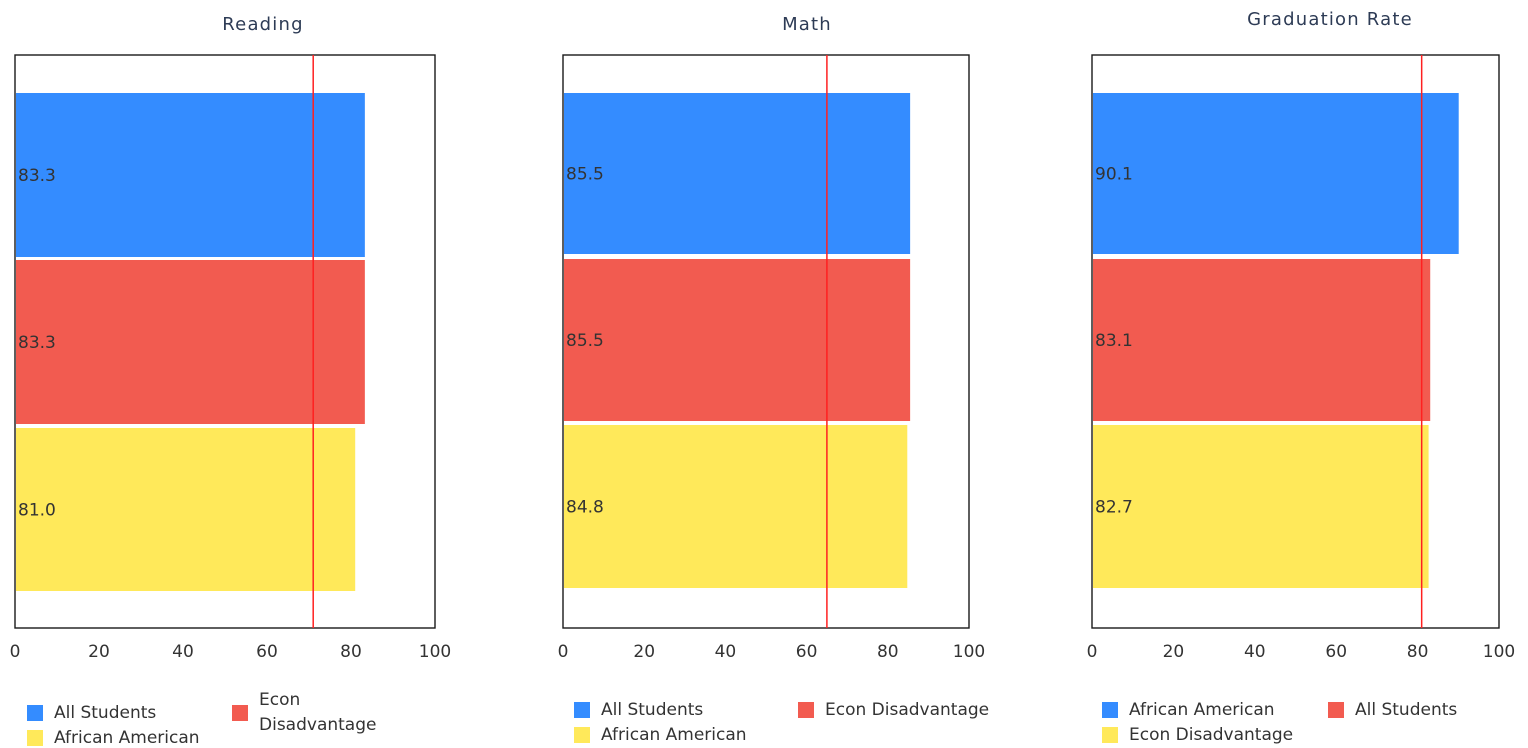  What do you see at coordinates (262, 24) in the screenshot?
I see `chart-title: Reading` at bounding box center [262, 24].